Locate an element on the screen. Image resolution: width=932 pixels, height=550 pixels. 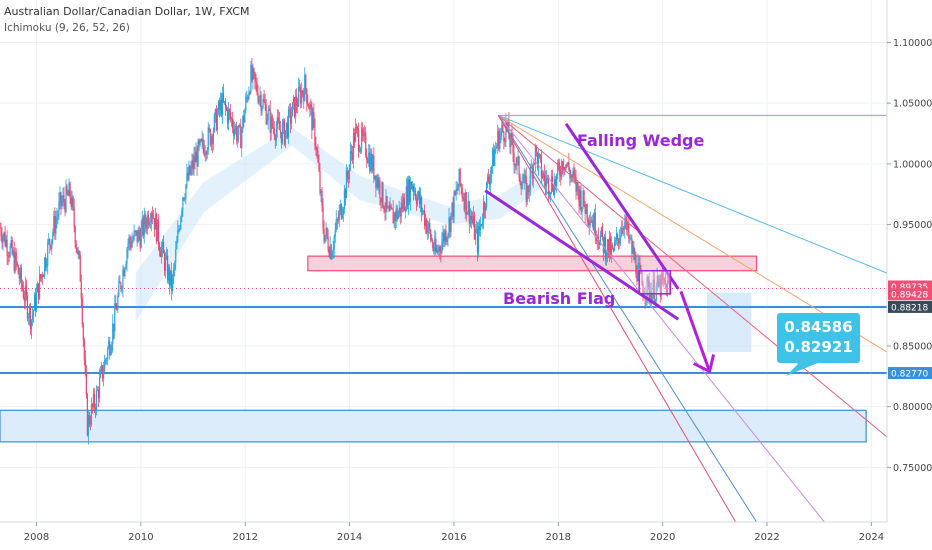
y-tick-label-6: 0.75000 is located at coordinates (912, 468).